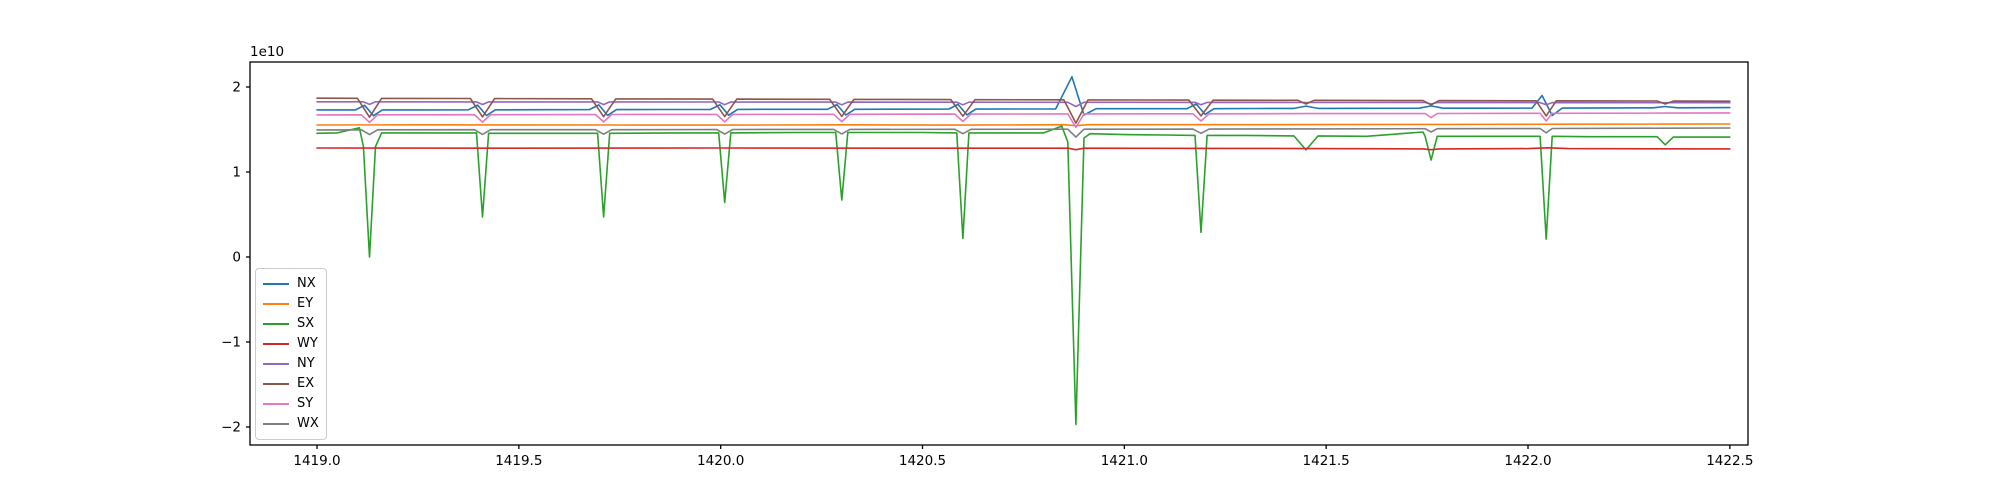 Image resolution: width=2000 pixels, height=500 pixels. Describe the element at coordinates (290, 324) in the screenshot. I see `legend-item-SX: SX` at that location.